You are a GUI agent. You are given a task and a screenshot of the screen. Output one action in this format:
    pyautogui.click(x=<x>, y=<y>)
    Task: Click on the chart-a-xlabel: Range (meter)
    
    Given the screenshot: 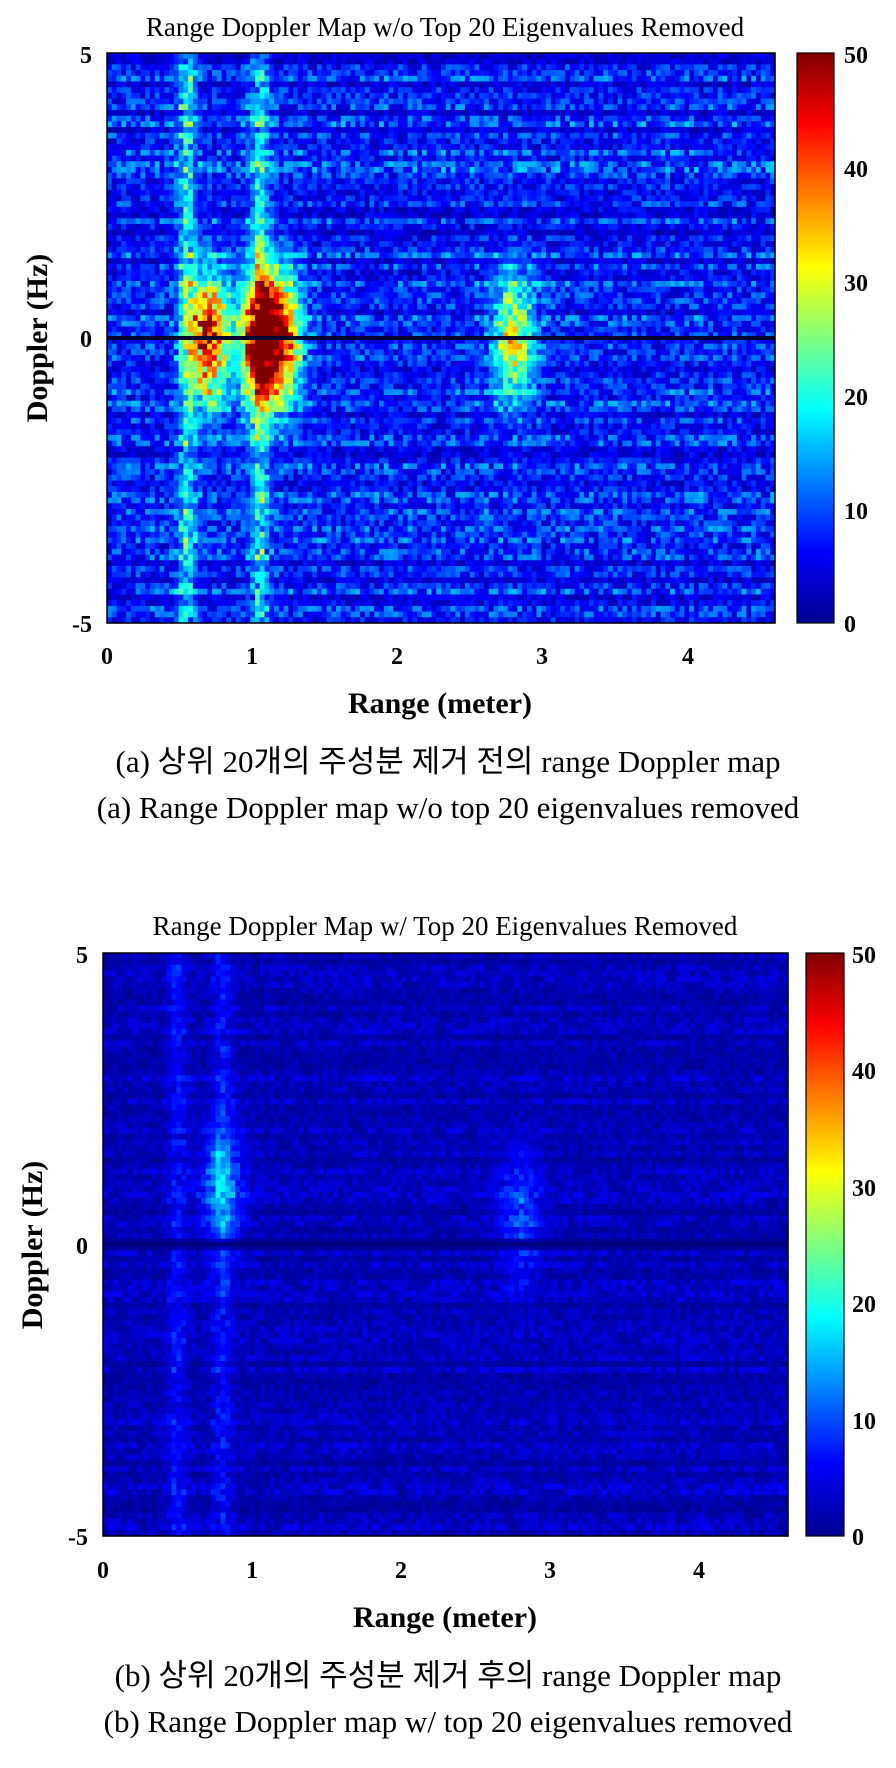 What is the action you would take?
    pyautogui.click(x=440, y=703)
    